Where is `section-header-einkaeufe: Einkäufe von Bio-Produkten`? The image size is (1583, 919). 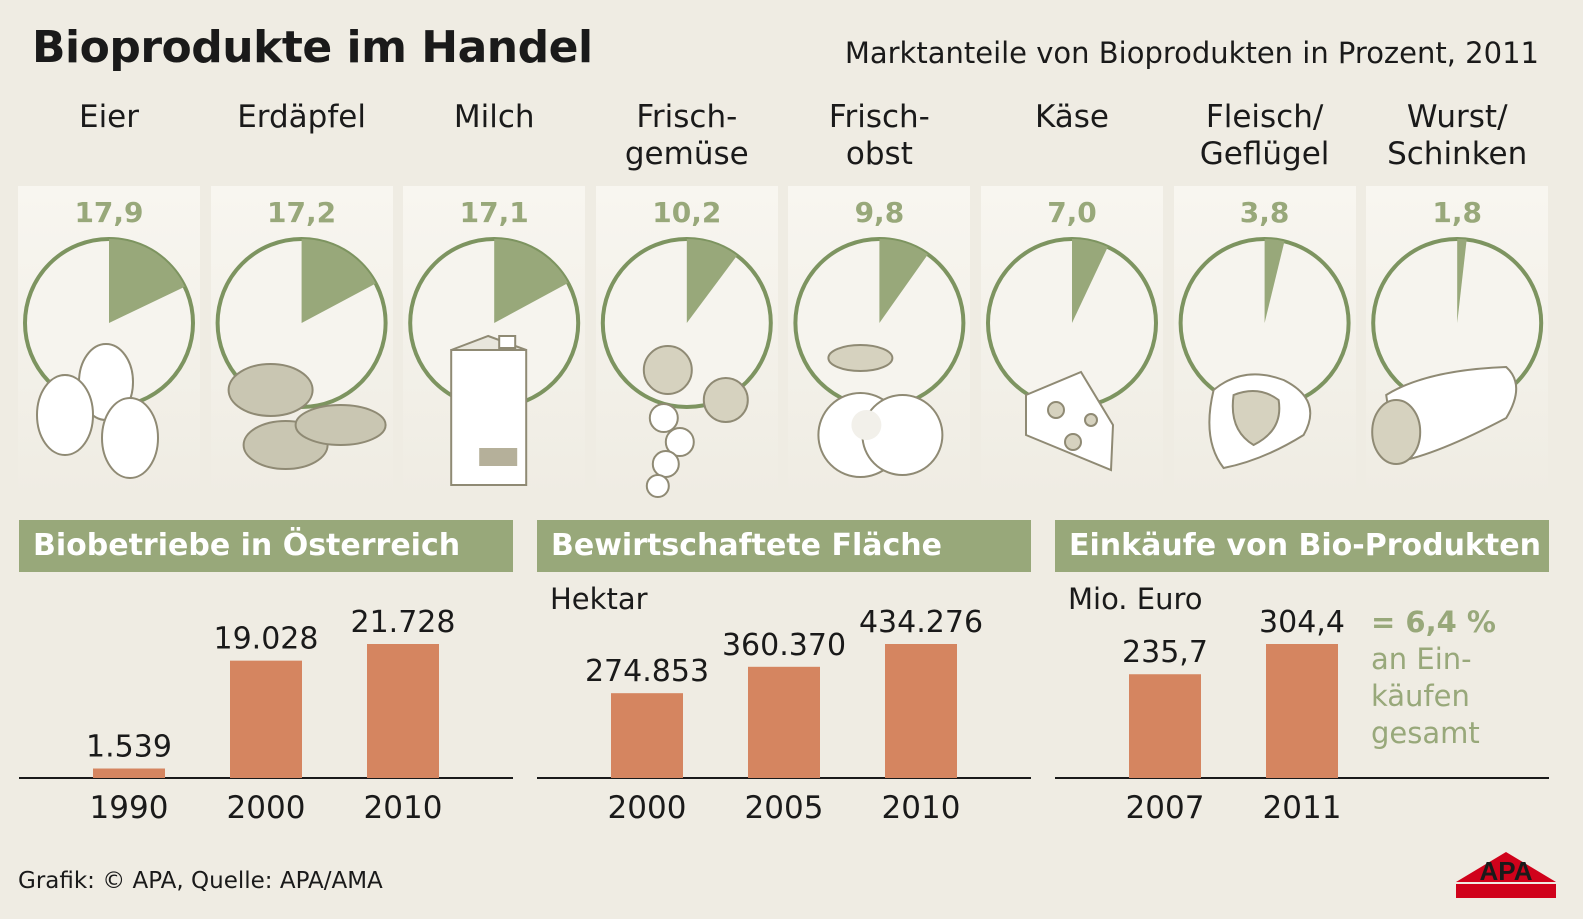 section-header-einkaeufe: Einkäufe von Bio-Produkten is located at coordinates (1302, 546).